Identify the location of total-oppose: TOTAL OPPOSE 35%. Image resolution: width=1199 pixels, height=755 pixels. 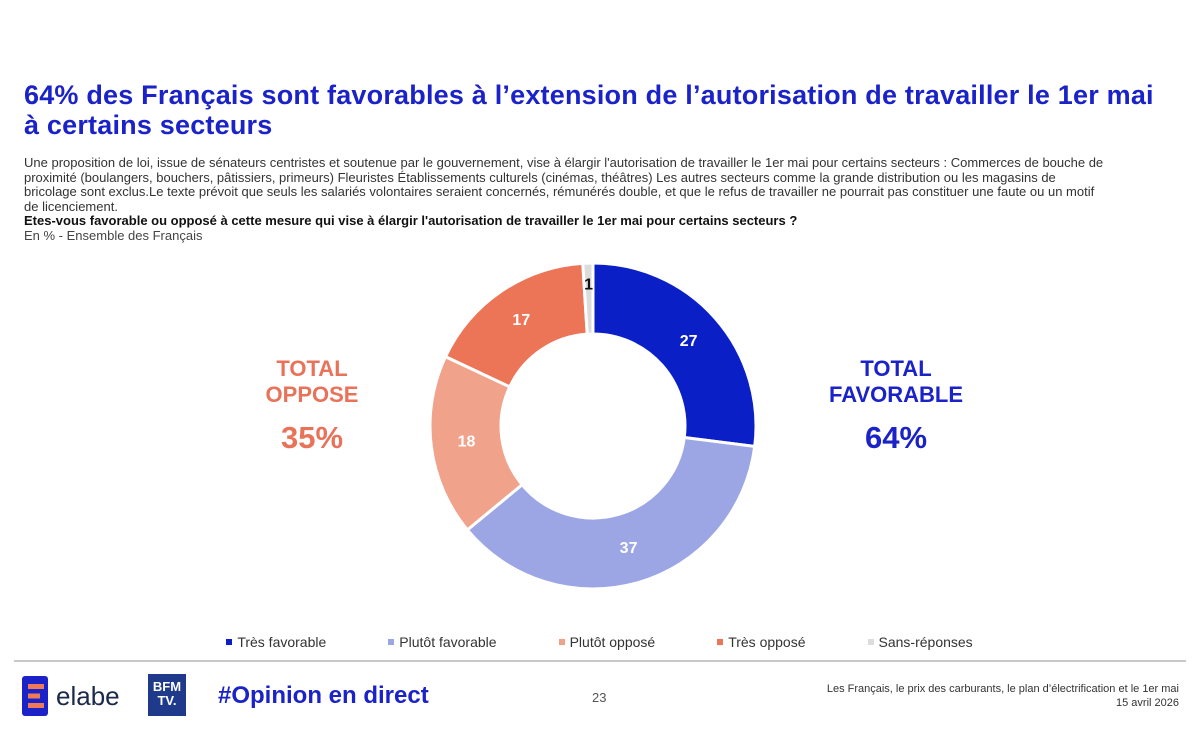
(312, 406).